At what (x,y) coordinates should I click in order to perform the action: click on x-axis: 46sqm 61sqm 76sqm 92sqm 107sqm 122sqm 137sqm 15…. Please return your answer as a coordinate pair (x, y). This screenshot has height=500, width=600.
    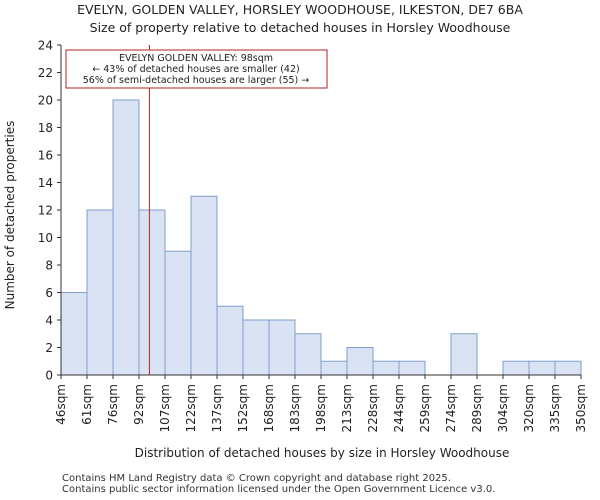
    Looking at the image, I should click on (321, 403).